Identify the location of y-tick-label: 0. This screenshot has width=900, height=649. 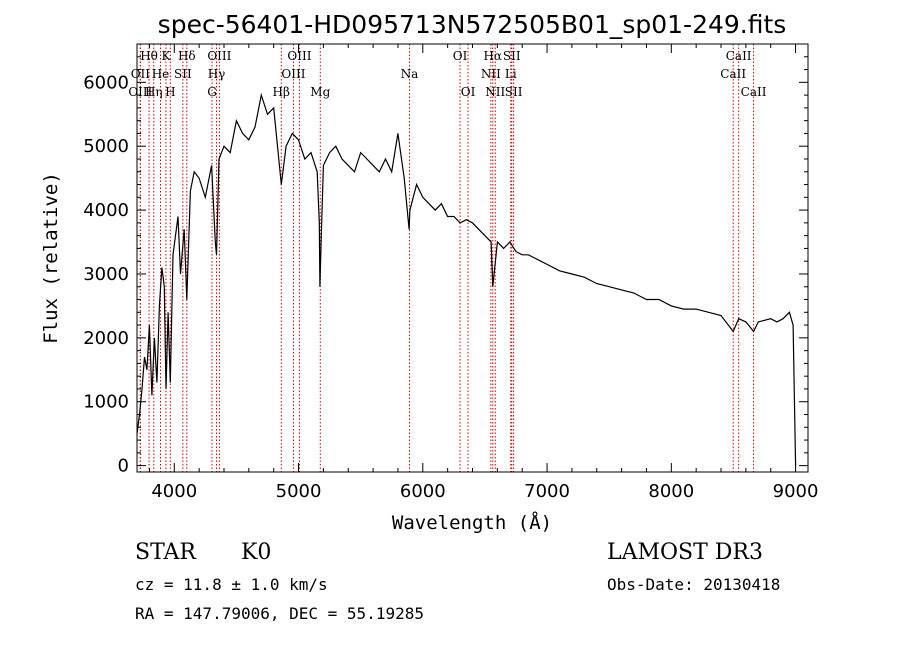
(123, 466).